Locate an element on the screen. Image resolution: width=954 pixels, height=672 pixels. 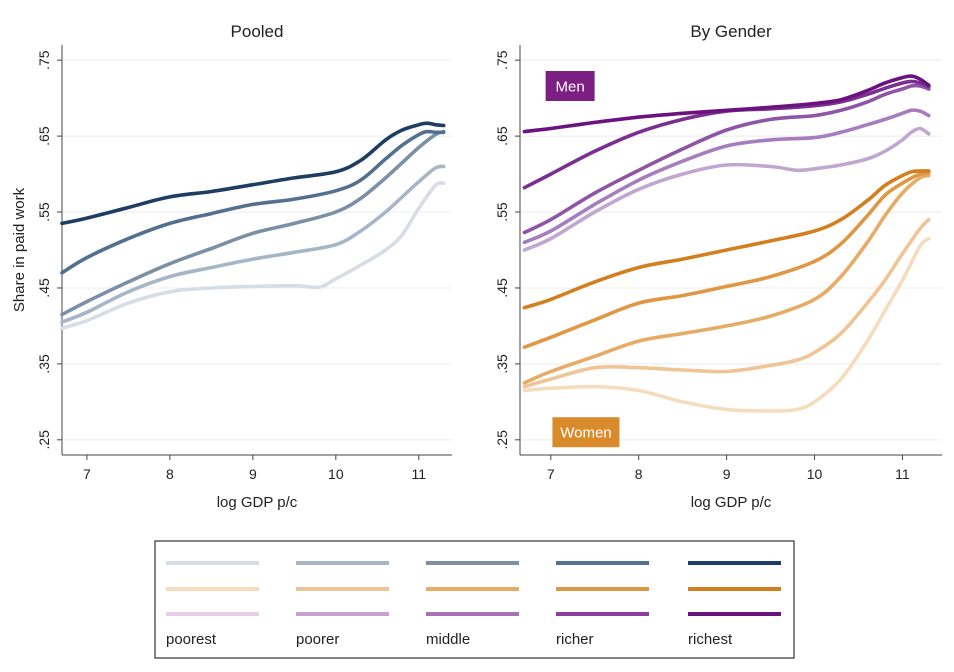
x-ticks-pooled: 7 8 9 10 11 is located at coordinates (254, 468).